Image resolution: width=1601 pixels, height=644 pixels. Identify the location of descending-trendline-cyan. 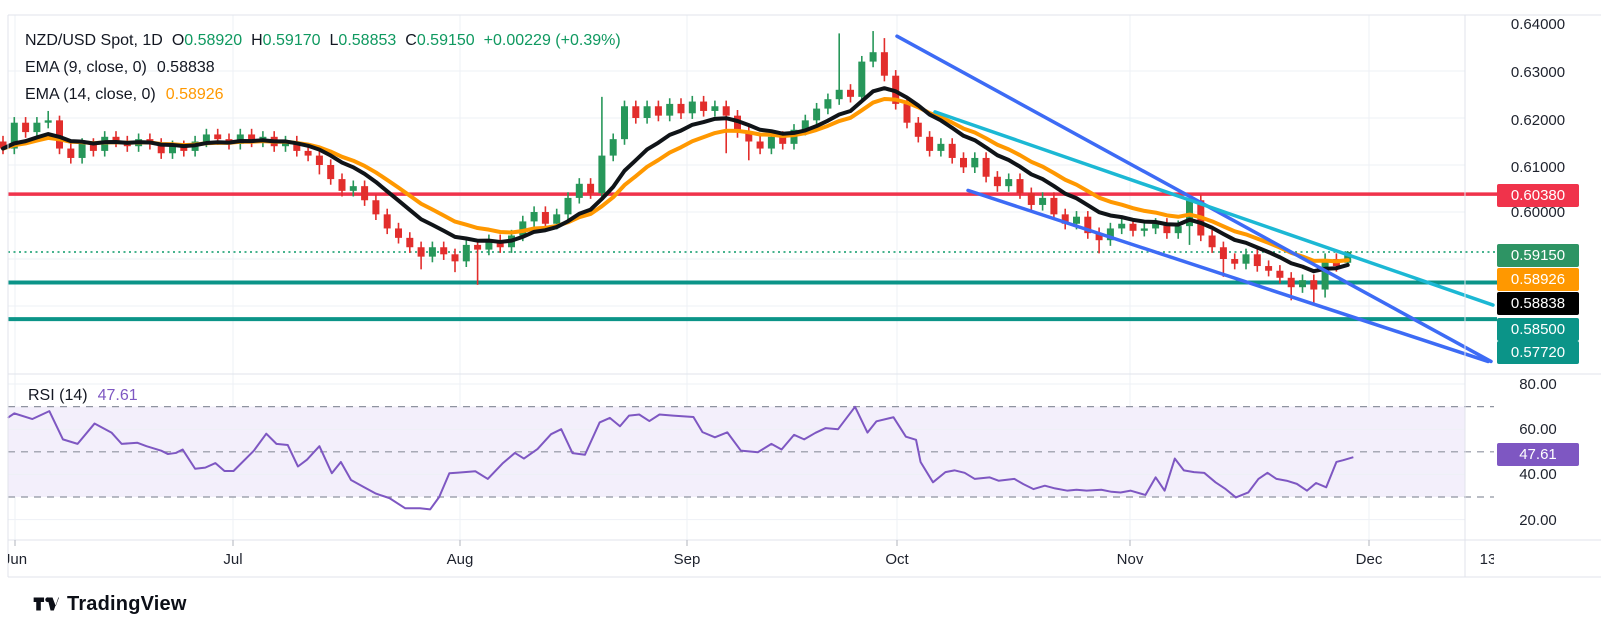
(1214, 208).